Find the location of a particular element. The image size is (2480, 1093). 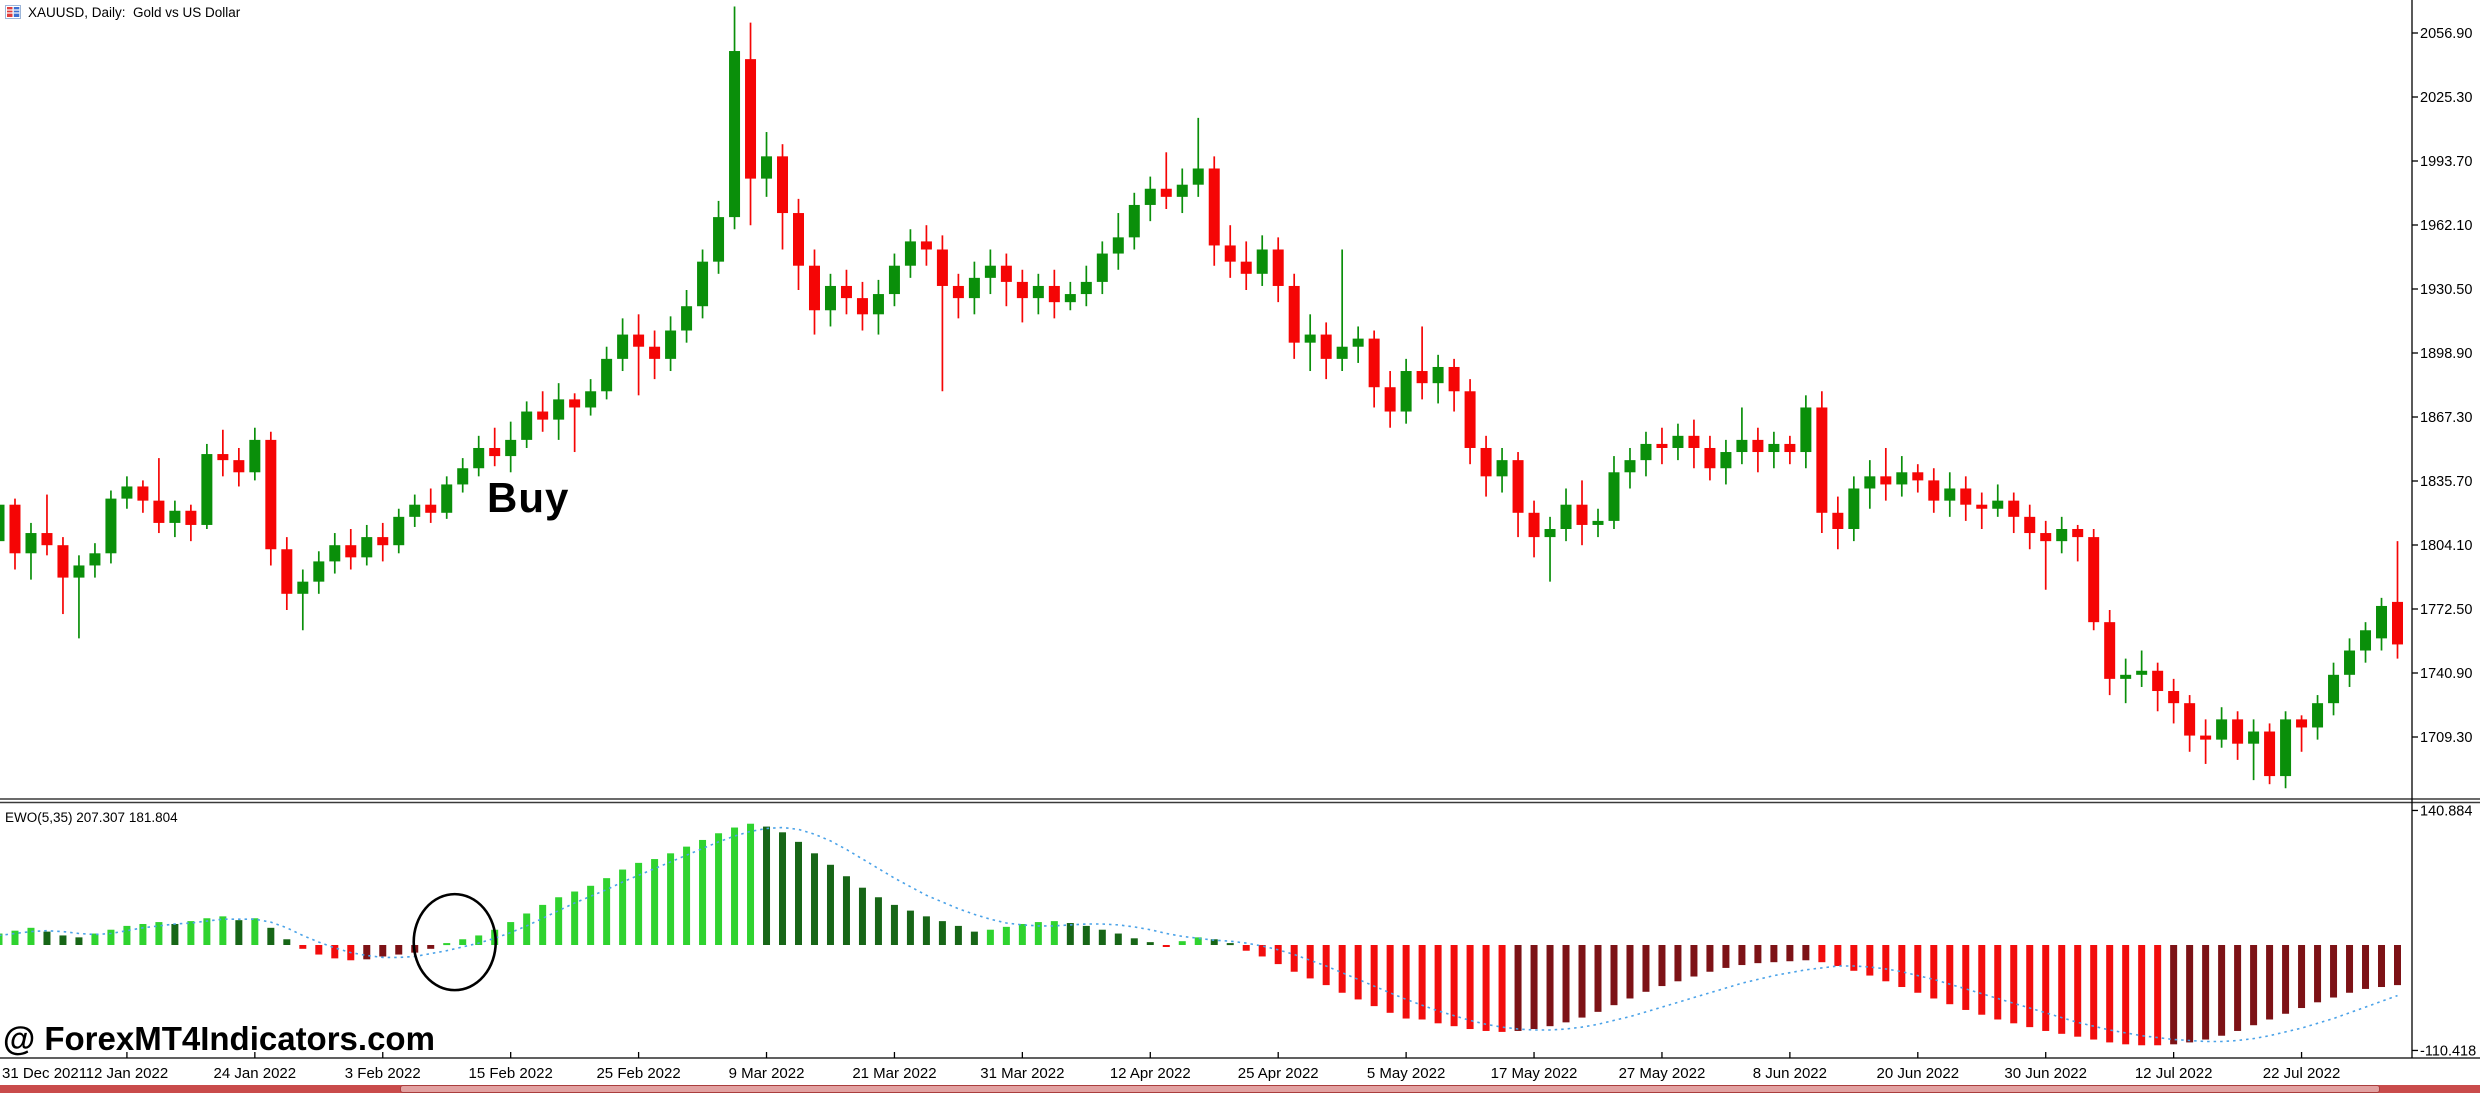

time-tick-label: 25 Feb 2022 is located at coordinates (638, 1073).